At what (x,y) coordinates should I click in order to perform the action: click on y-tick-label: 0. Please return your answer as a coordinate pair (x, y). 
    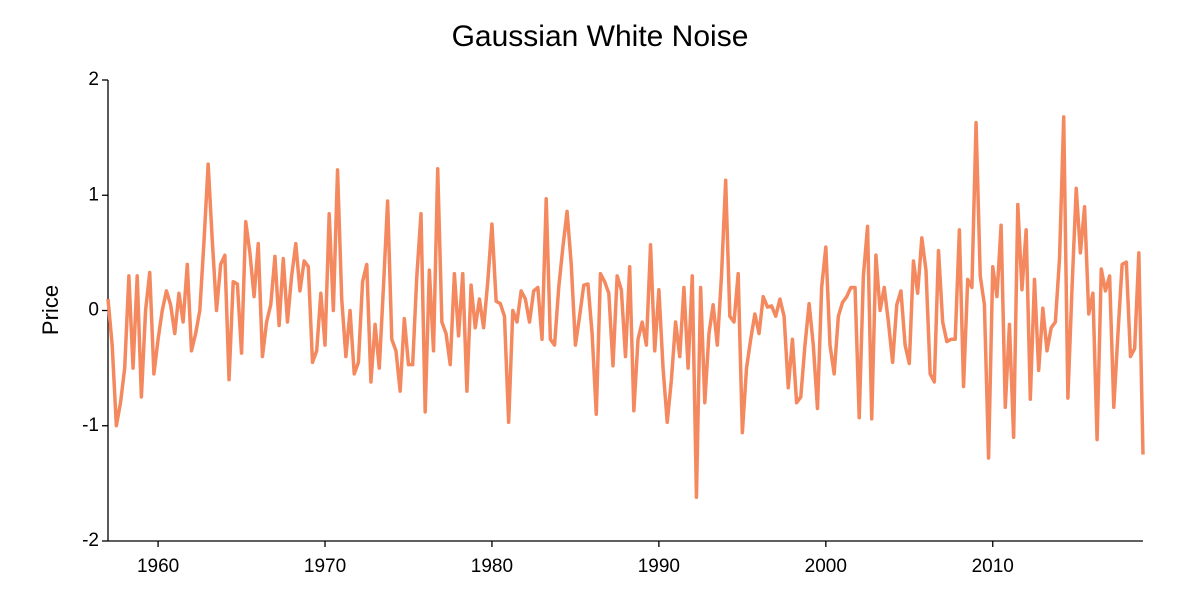
    Looking at the image, I should click on (93, 310).